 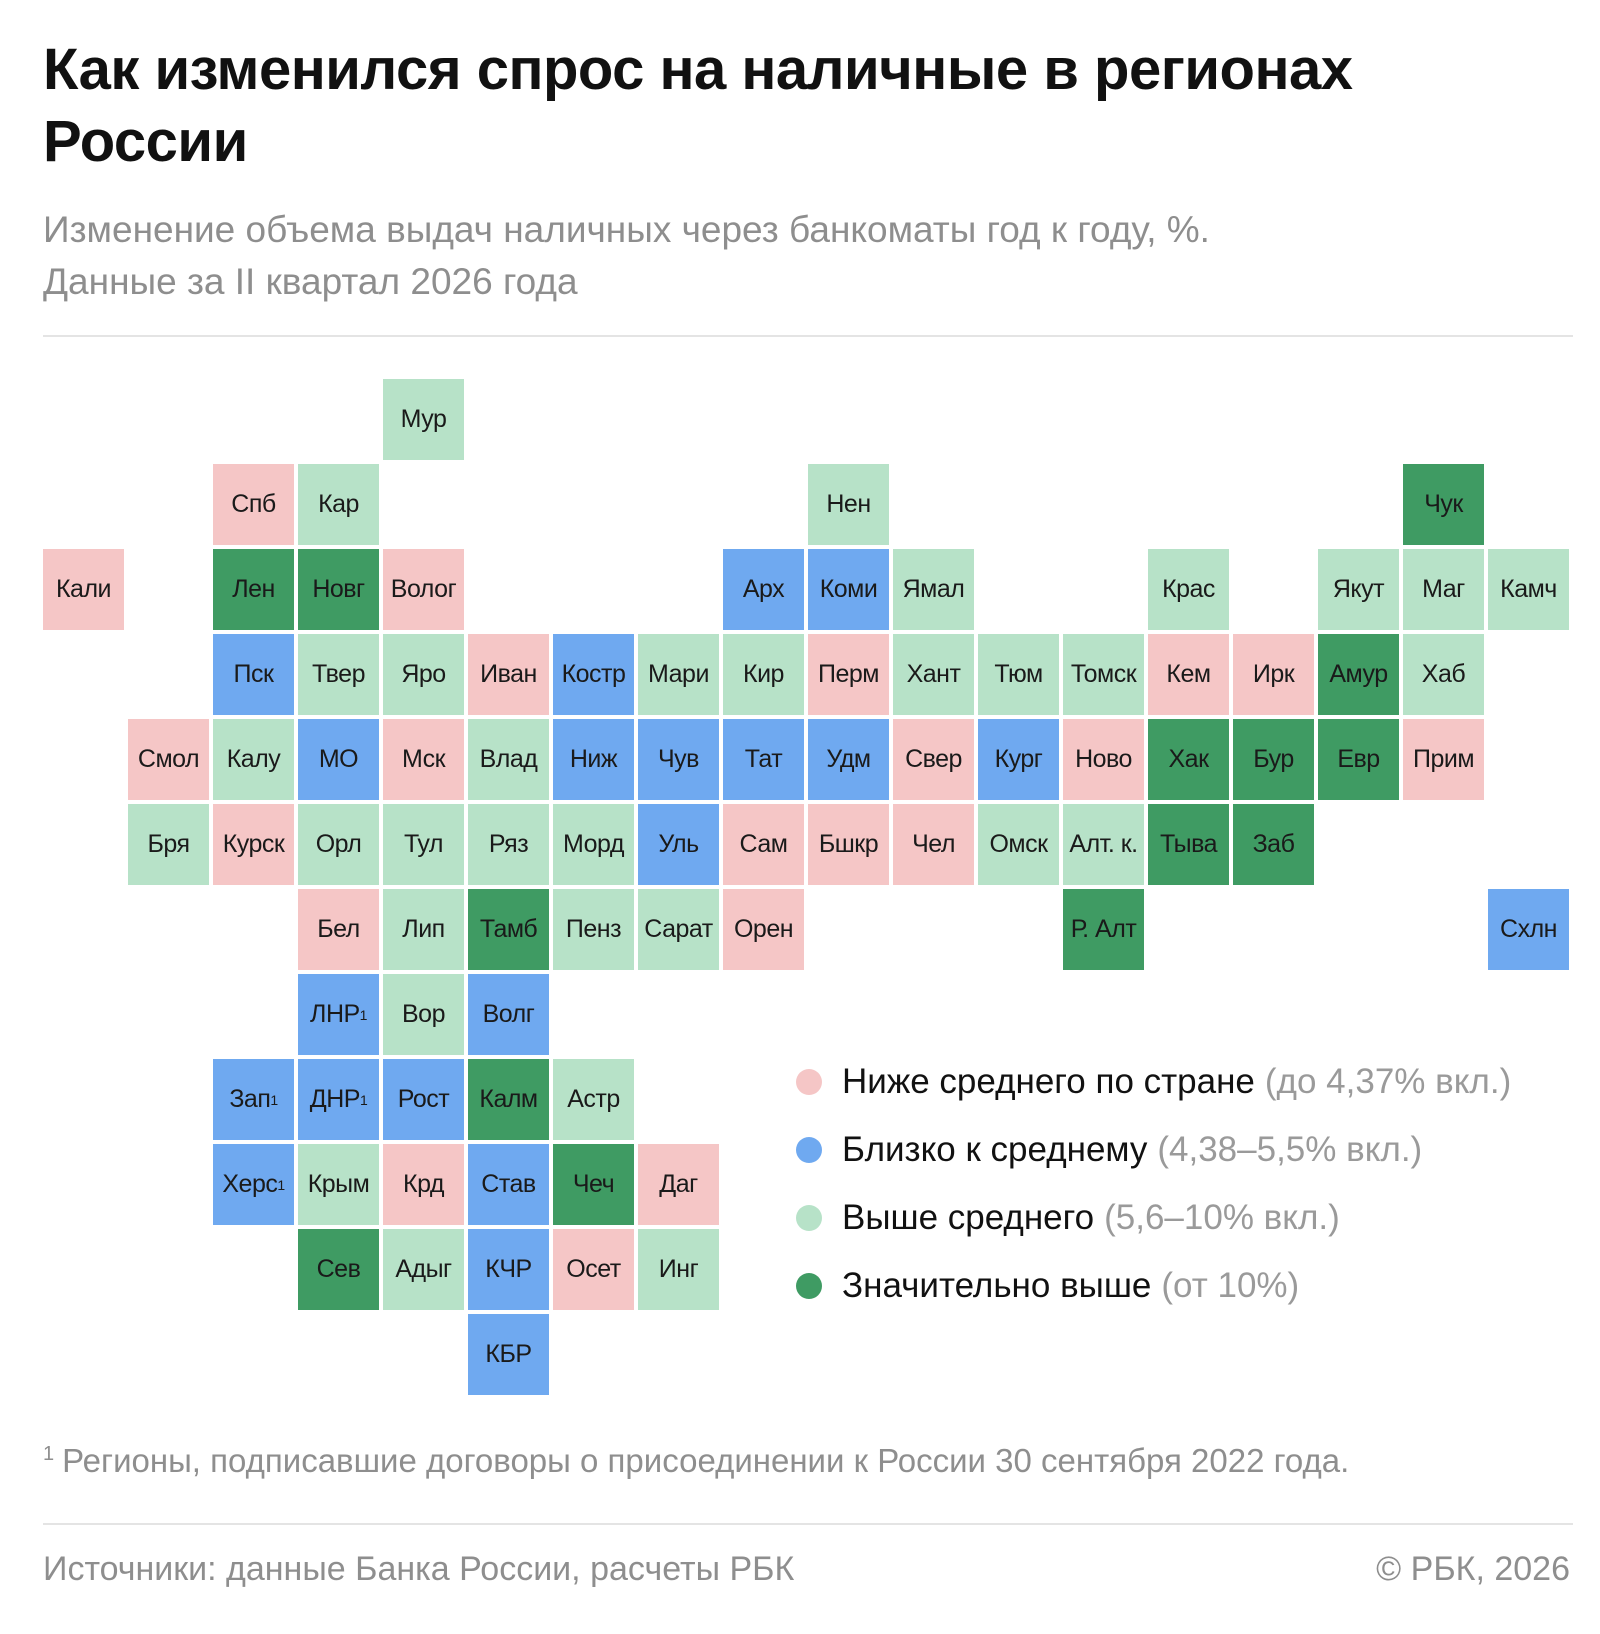 I want to click on region-label: Став, so click(x=508, y=1184).